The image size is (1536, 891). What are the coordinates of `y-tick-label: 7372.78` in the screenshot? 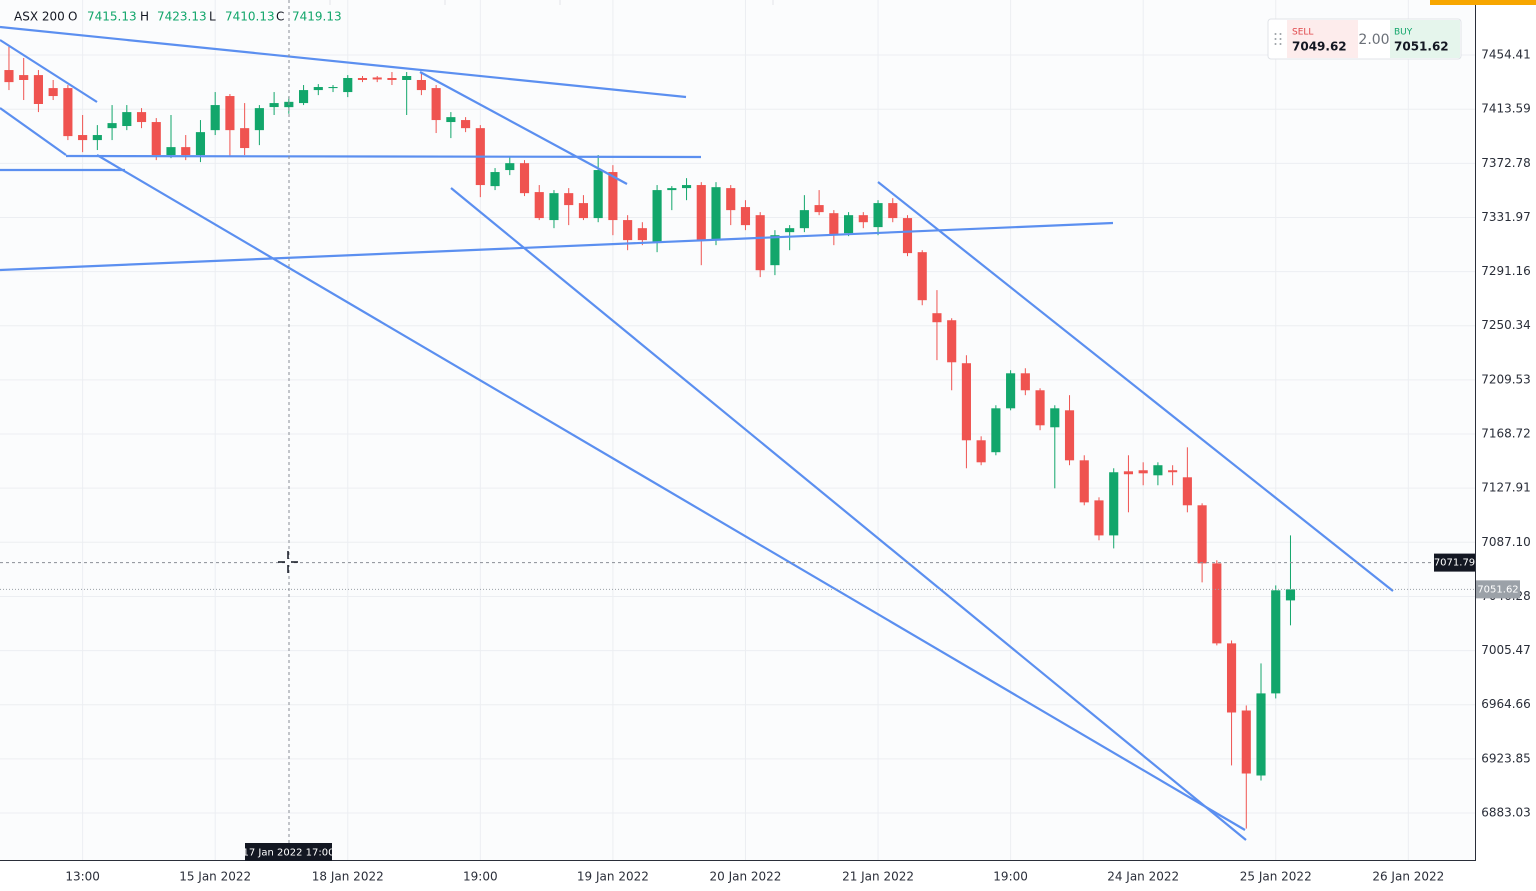 It's located at (1506, 163).